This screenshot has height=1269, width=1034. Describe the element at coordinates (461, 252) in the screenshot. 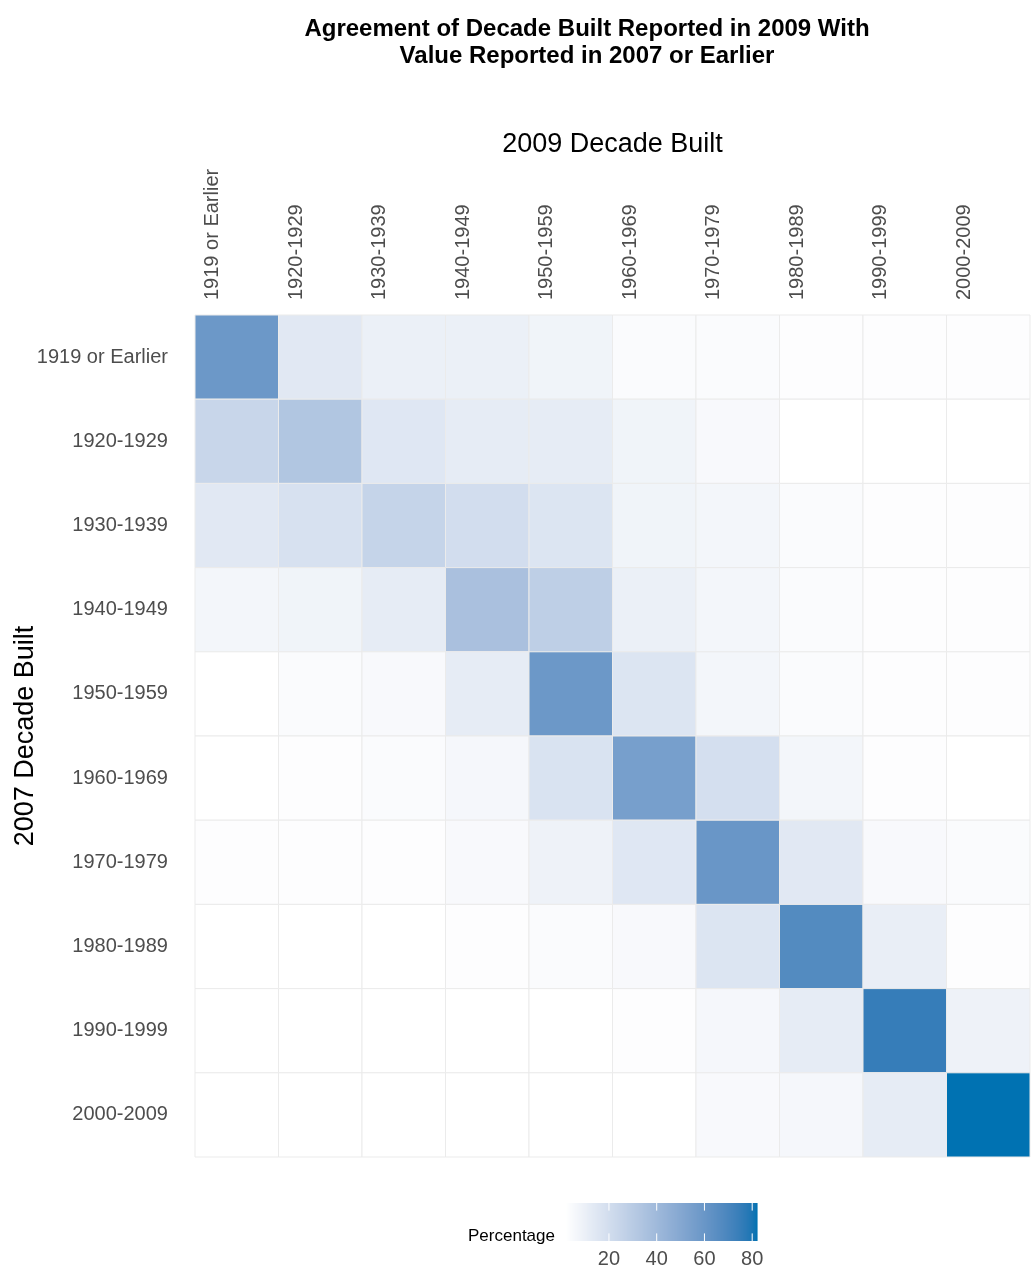

I see `x-tick-label: 1940-1949` at that location.